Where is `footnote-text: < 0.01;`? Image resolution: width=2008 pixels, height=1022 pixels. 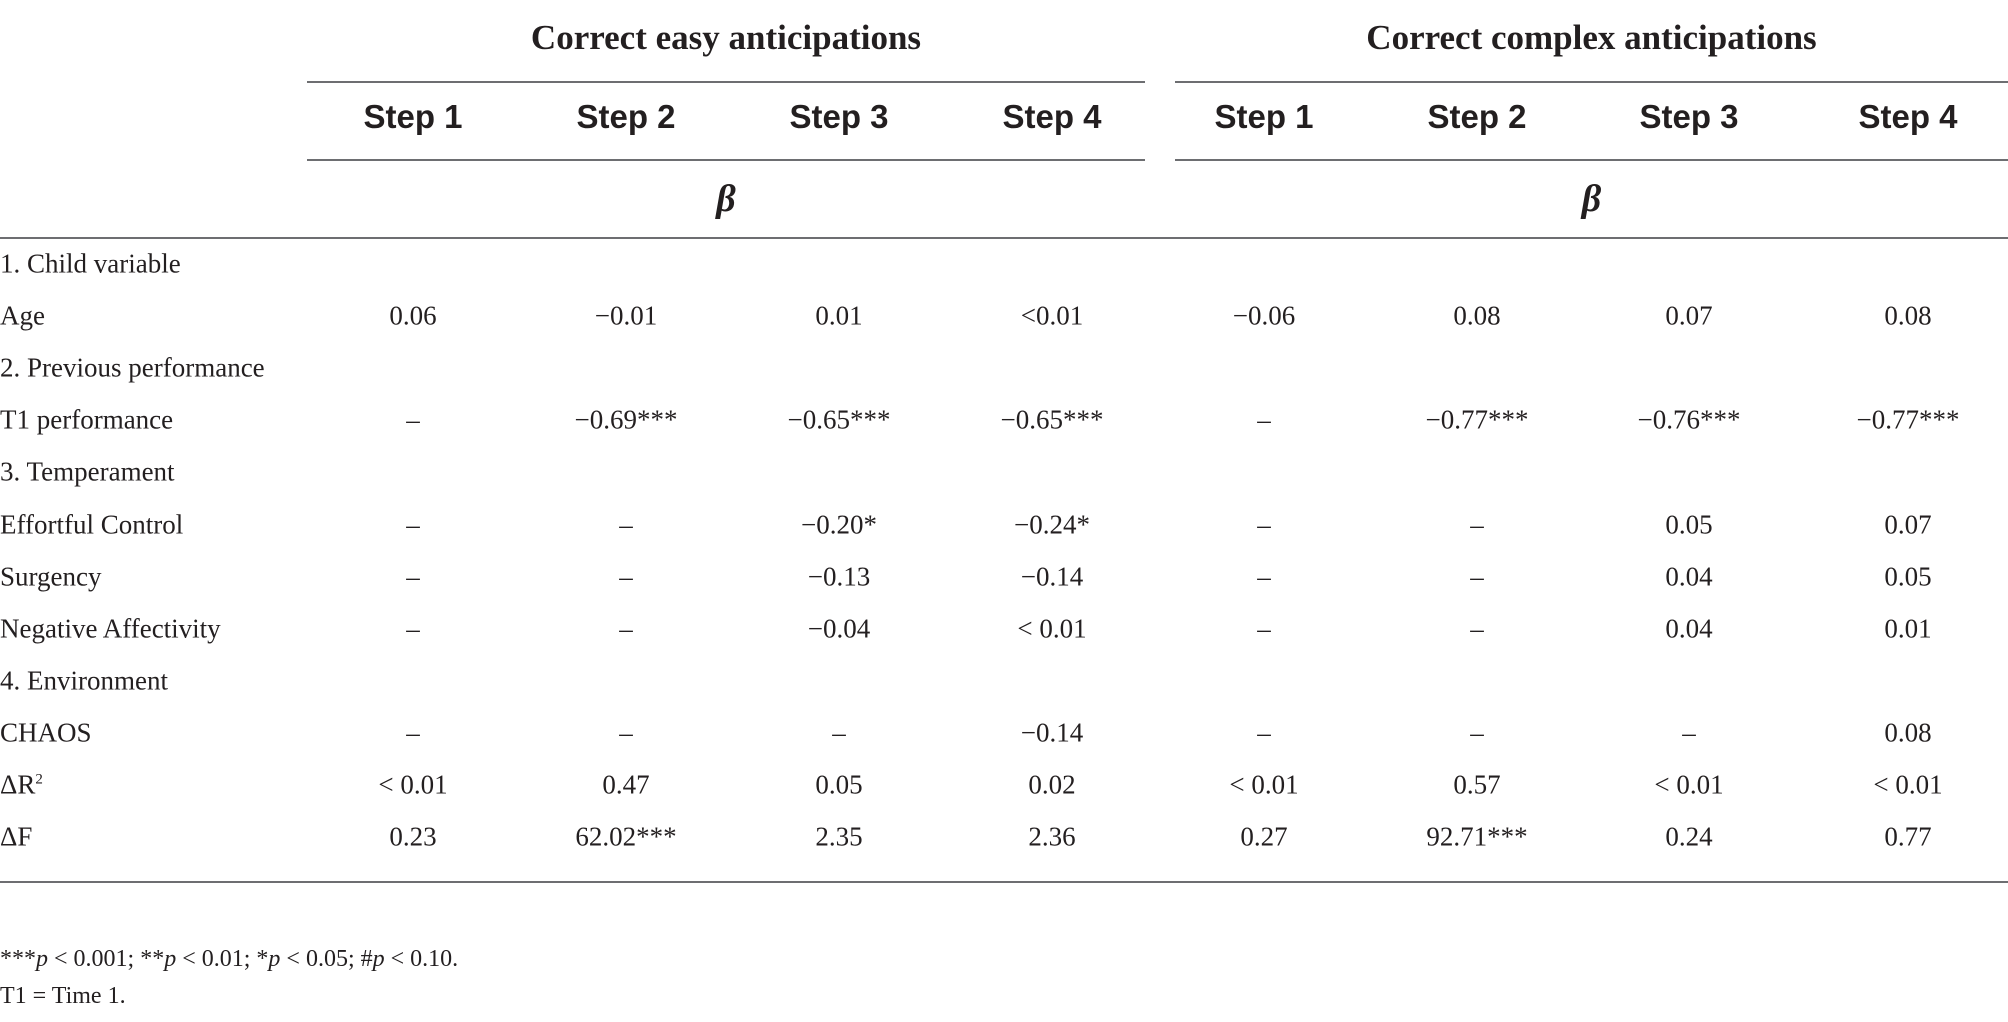 footnote-text: < 0.01; is located at coordinates (216, 959).